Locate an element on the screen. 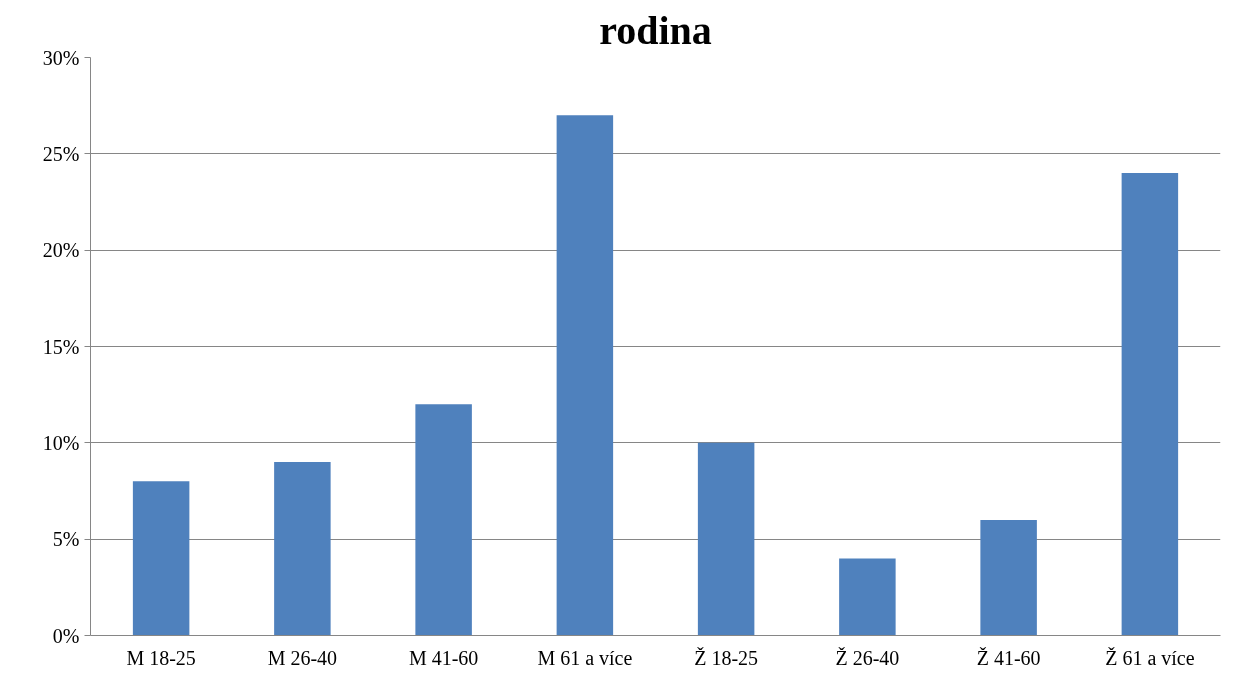 This screenshot has height=681, width=1241. x-tick-label: Ž 18-25 is located at coordinates (726, 657).